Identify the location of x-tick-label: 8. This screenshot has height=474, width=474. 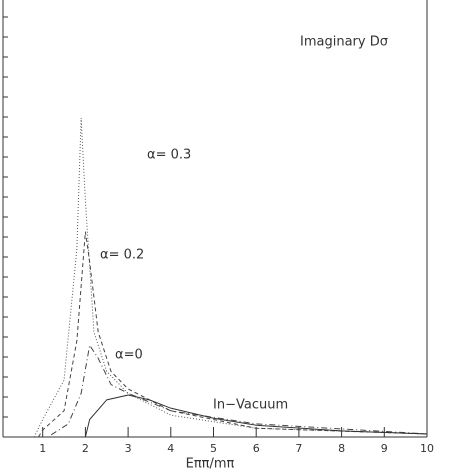
(341, 448).